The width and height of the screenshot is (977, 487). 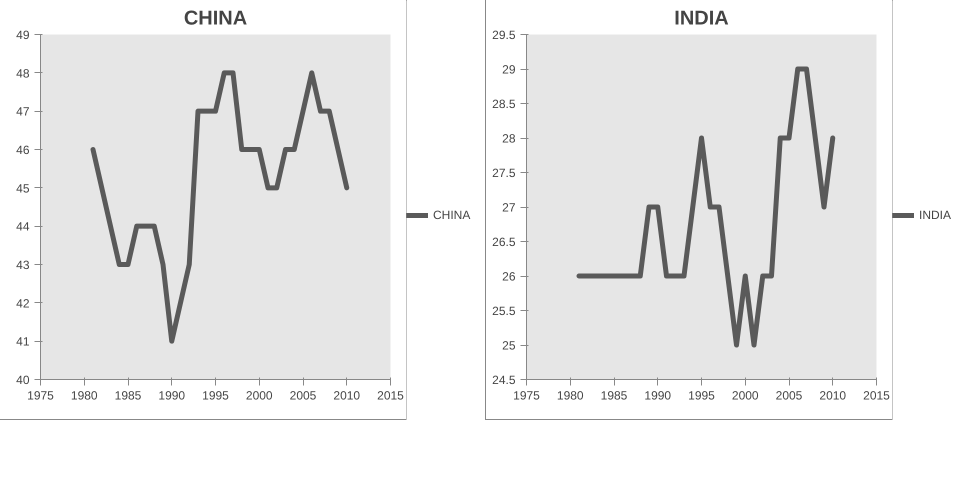 I want to click on y-tick-label: 29, so click(x=509, y=69).